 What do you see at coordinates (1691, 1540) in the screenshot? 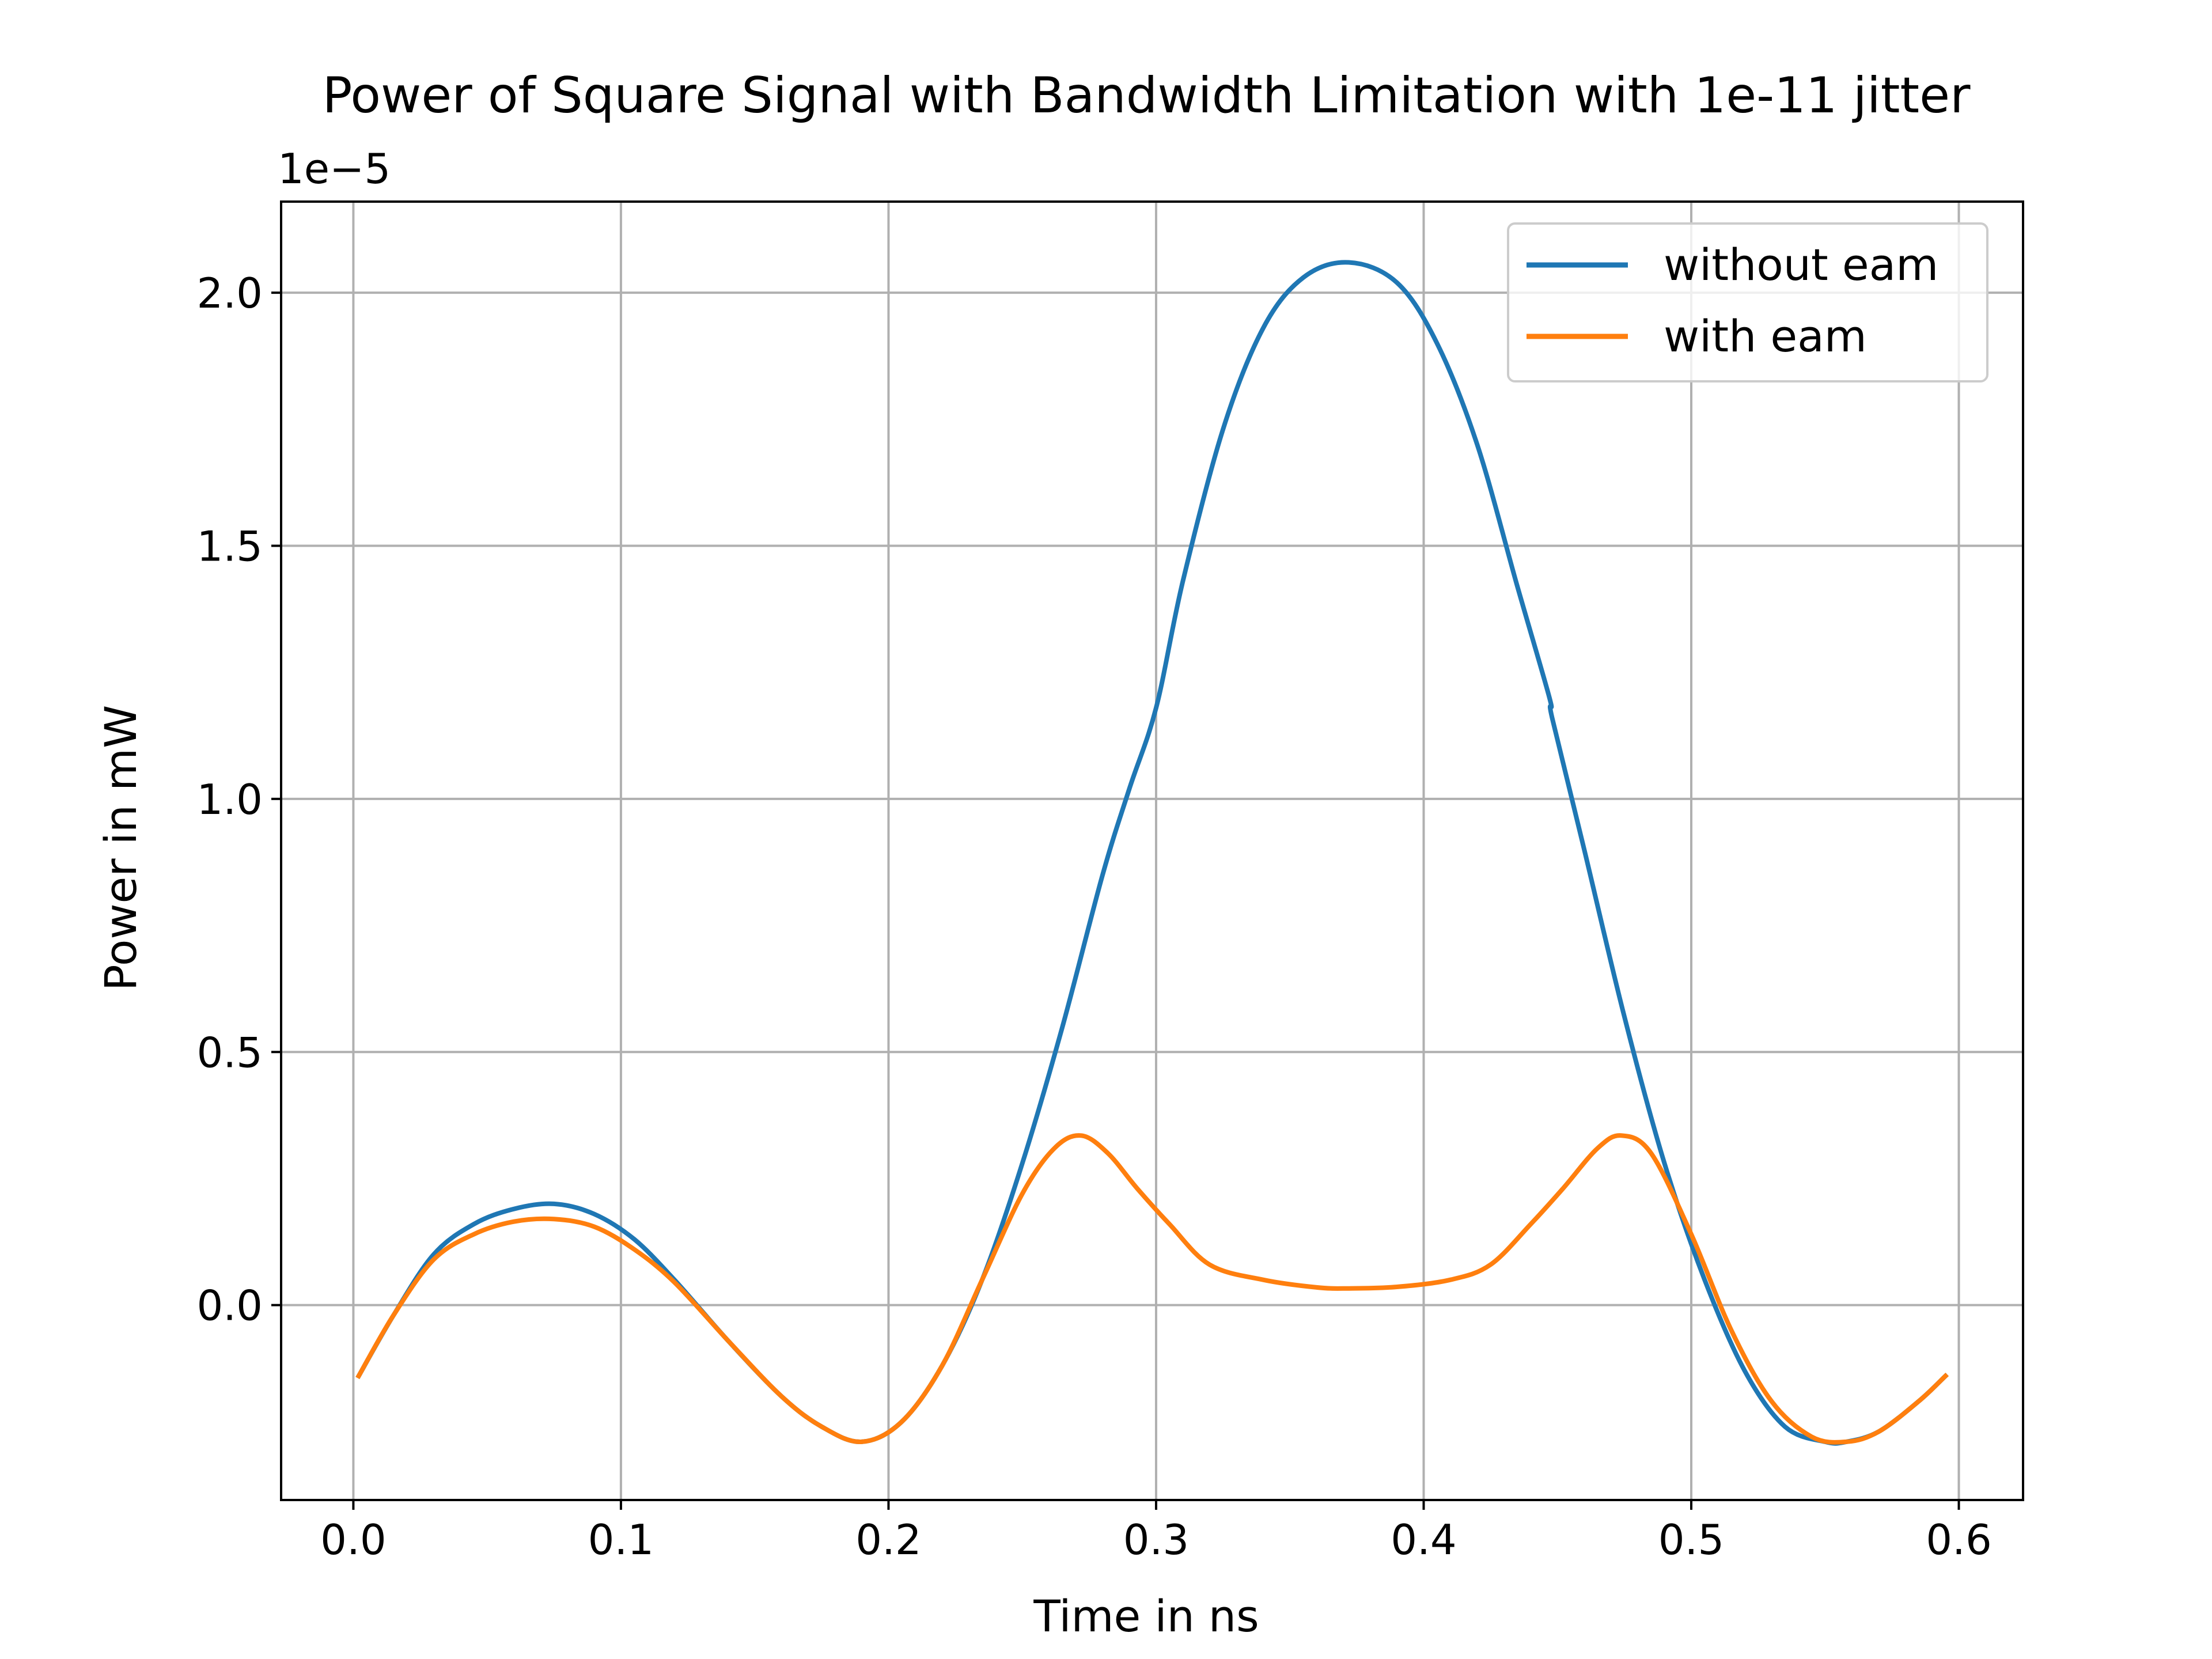
I see `x-tick-label: 0.5` at bounding box center [1691, 1540].